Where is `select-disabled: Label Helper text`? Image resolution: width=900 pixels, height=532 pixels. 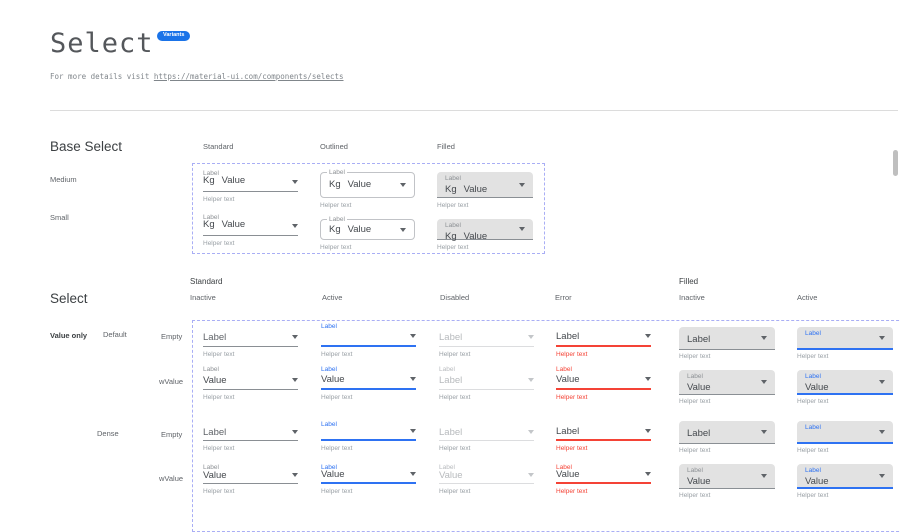
select-disabled: Label Helper text is located at coordinates (486, 339).